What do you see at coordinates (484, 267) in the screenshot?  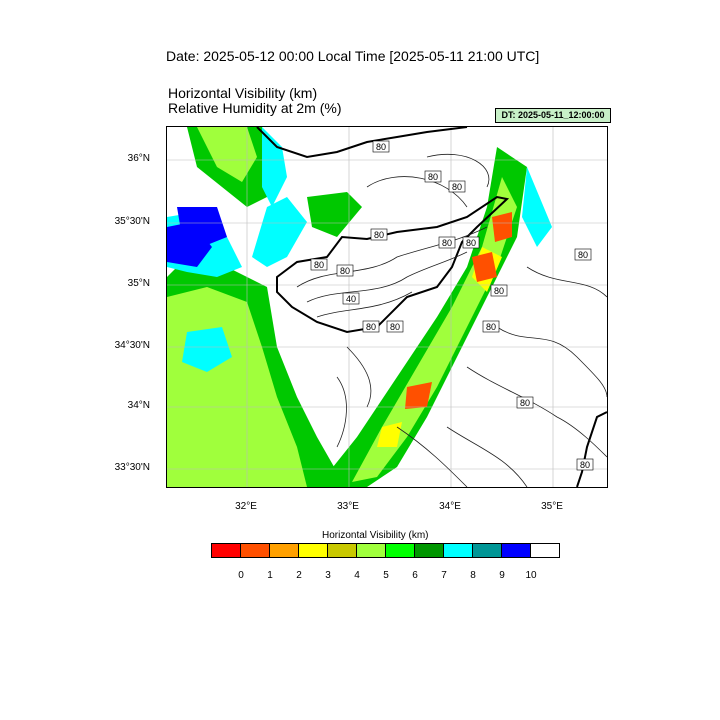 I see `fill-band-orange1` at bounding box center [484, 267].